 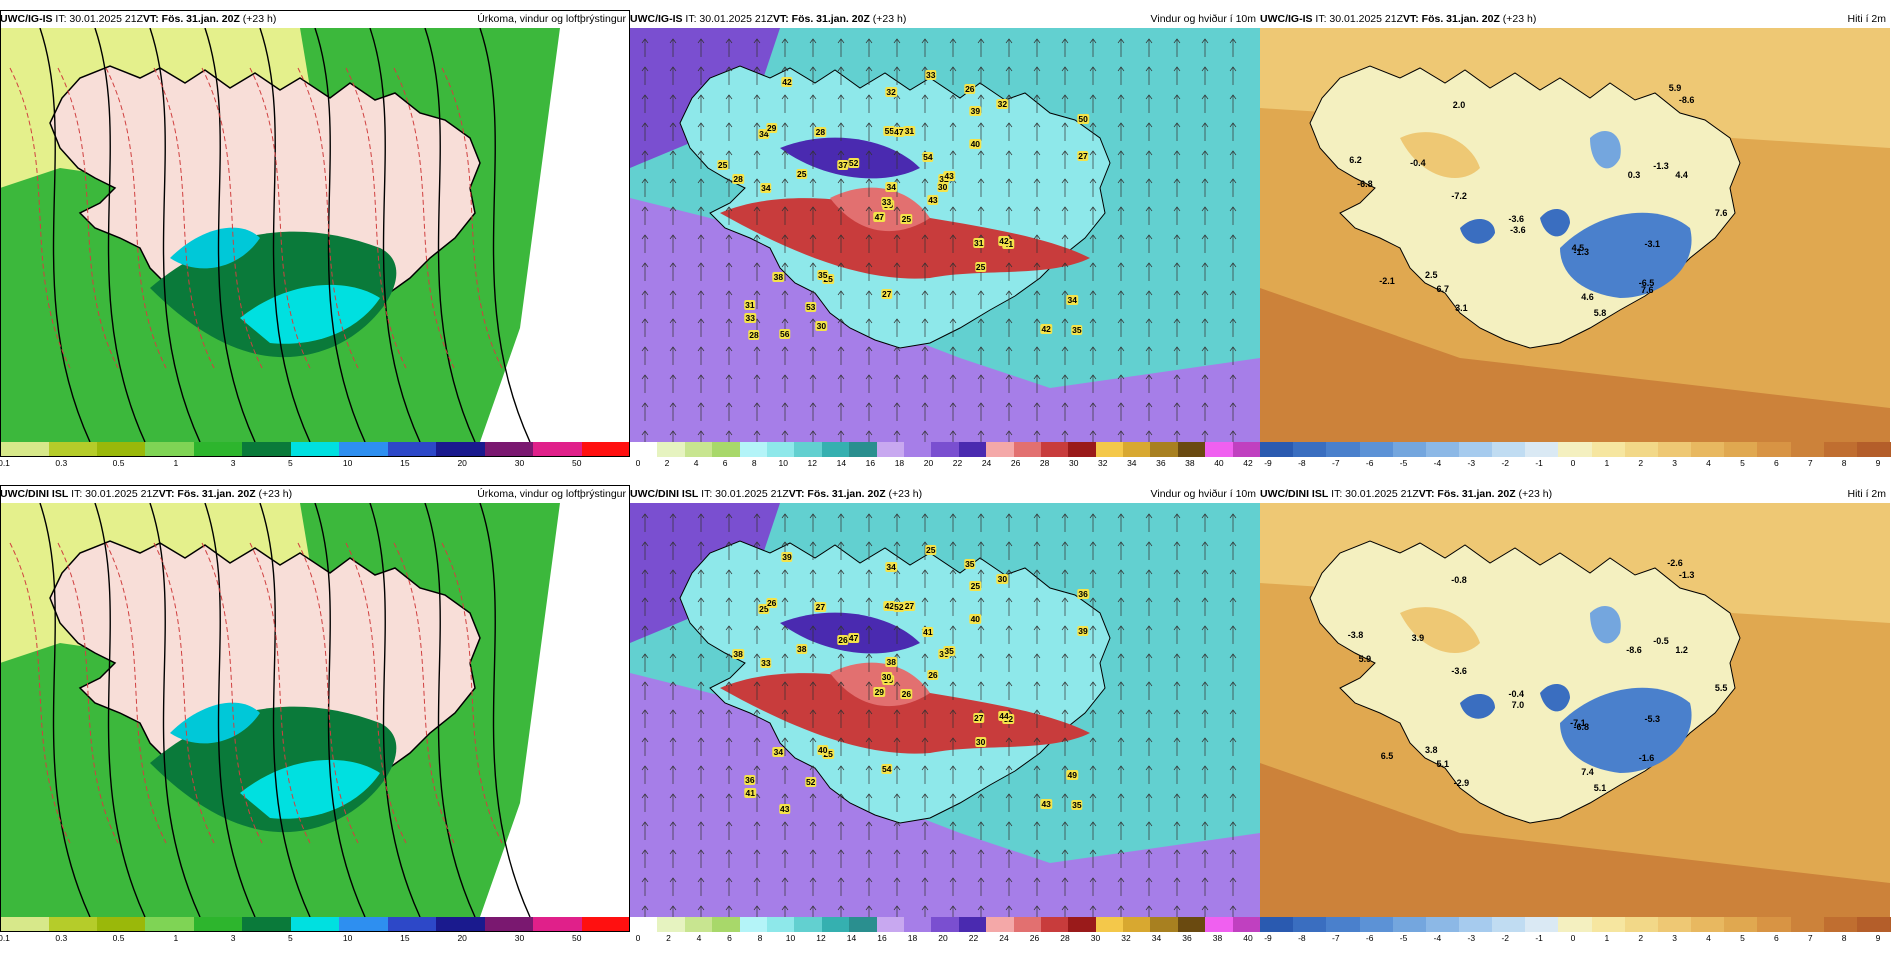 What do you see at coordinates (729, 19) in the screenshot?
I see `init-time: IT: 30.01.2025 21Z` at bounding box center [729, 19].